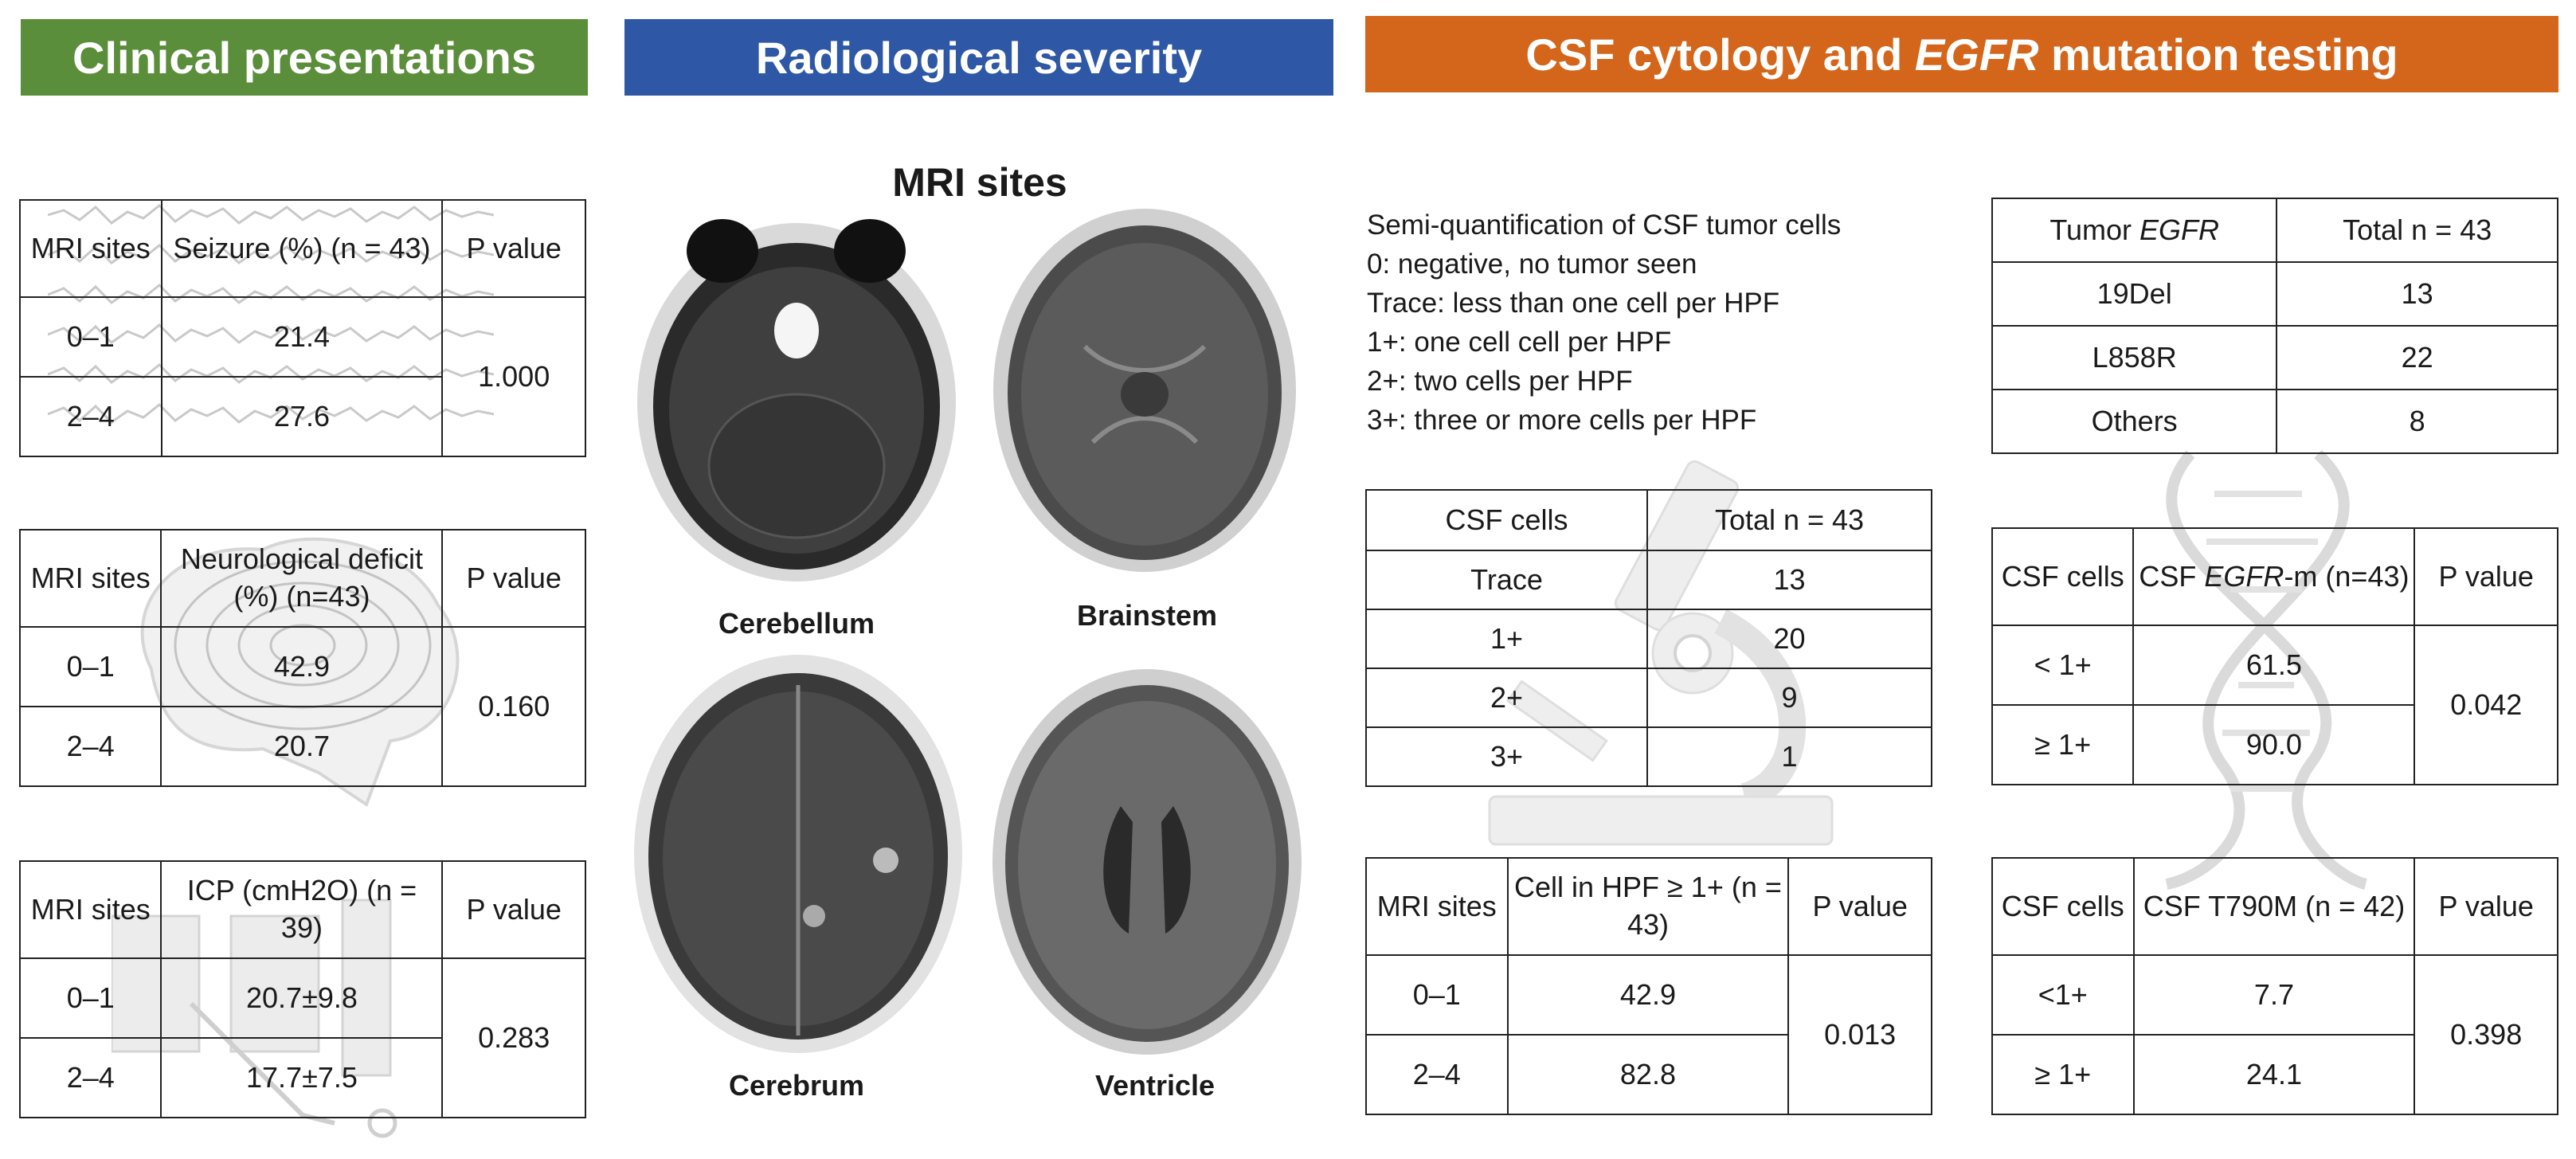 The height and width of the screenshot is (1159, 2576). I want to click on table-cell: < 1+, so click(2063, 665).